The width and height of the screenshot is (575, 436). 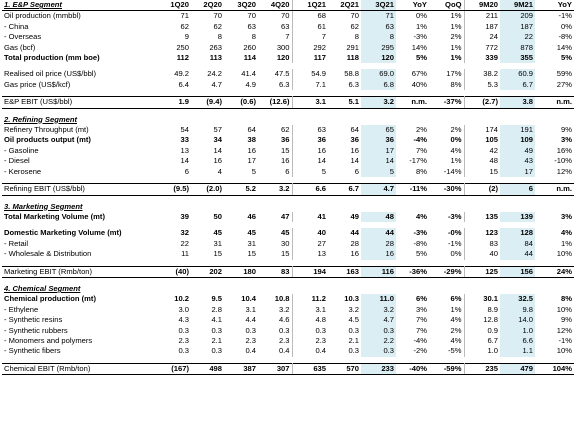 I want to click on row-label: Refinery Throughput (mt), so click(x=46, y=130).